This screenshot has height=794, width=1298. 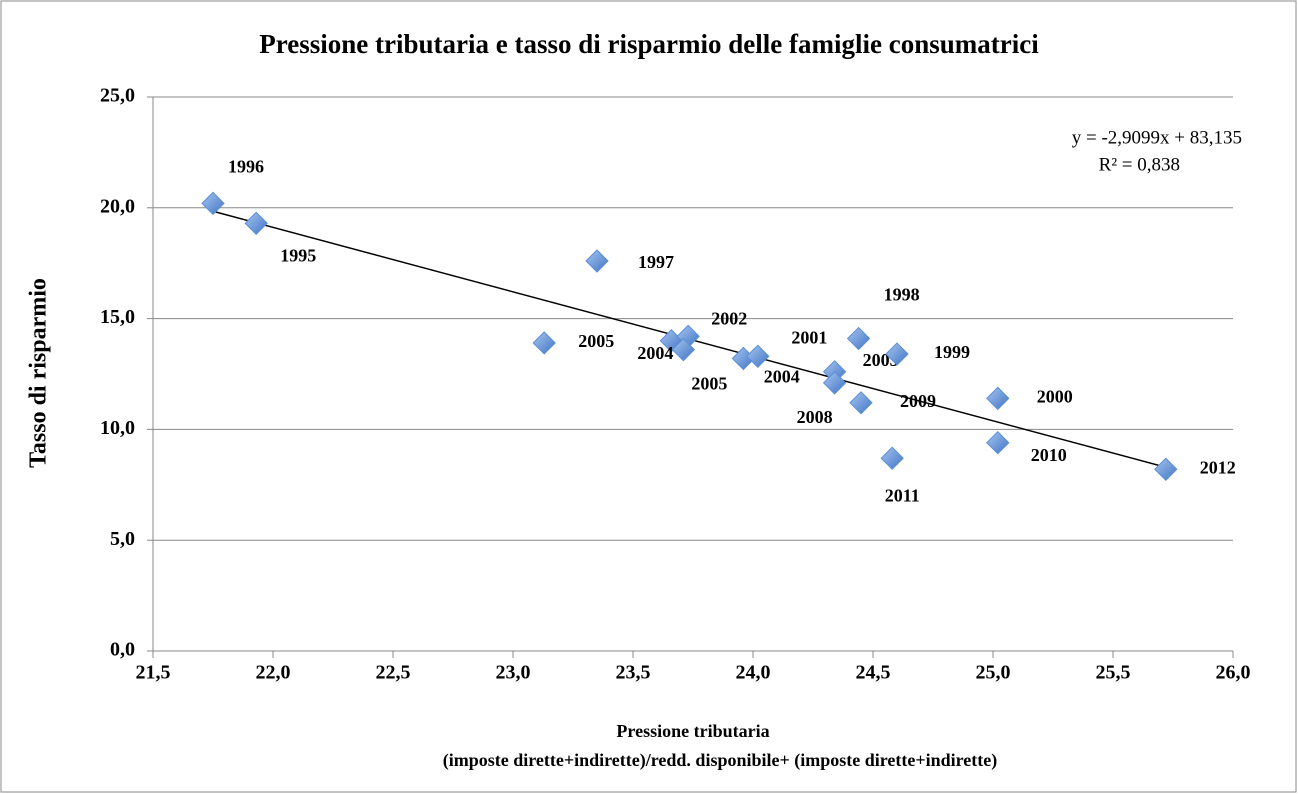 I want to click on point-label: 2008, so click(x=815, y=417).